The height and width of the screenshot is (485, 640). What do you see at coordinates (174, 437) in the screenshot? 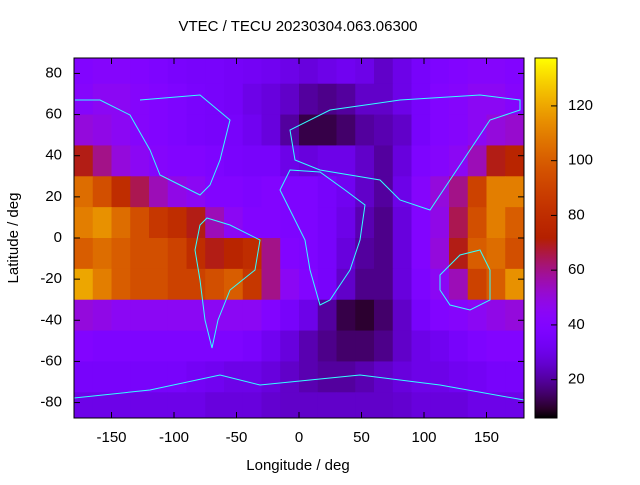
I see `x-tick-label: -100` at bounding box center [174, 437].